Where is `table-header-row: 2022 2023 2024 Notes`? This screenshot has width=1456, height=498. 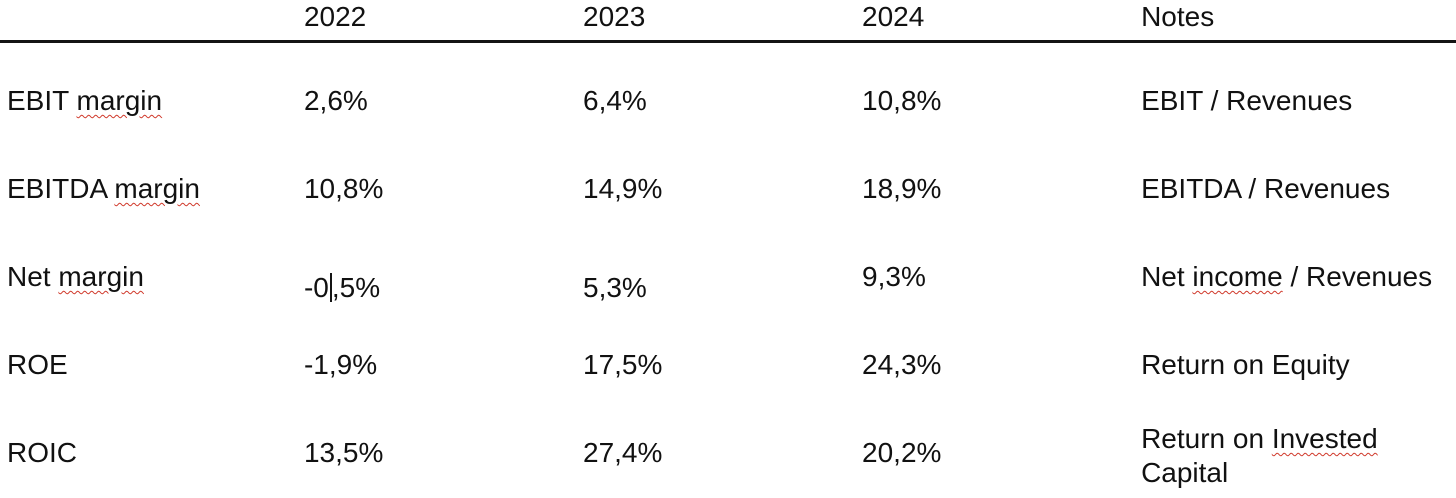
table-header-row: 2022 2023 2024 Notes is located at coordinates (728, 21).